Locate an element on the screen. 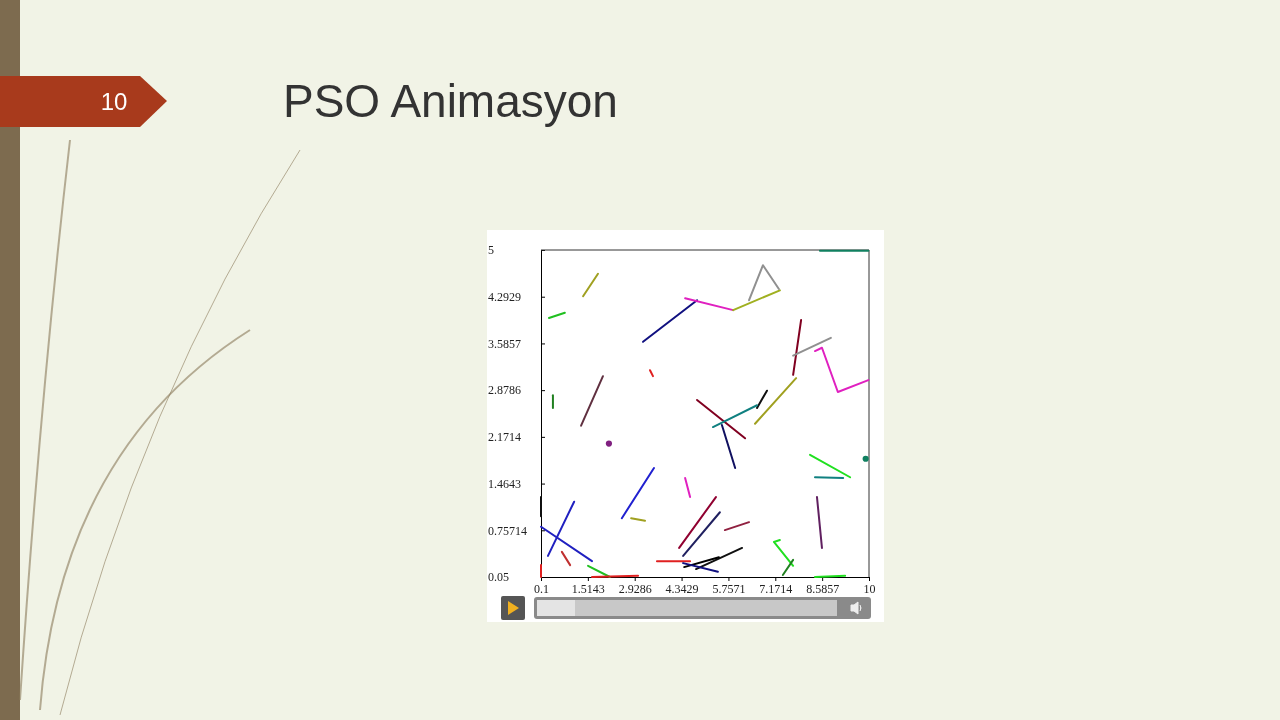 The width and height of the screenshot is (1280, 720). y-tick-label: 0.05 is located at coordinates (498, 577).